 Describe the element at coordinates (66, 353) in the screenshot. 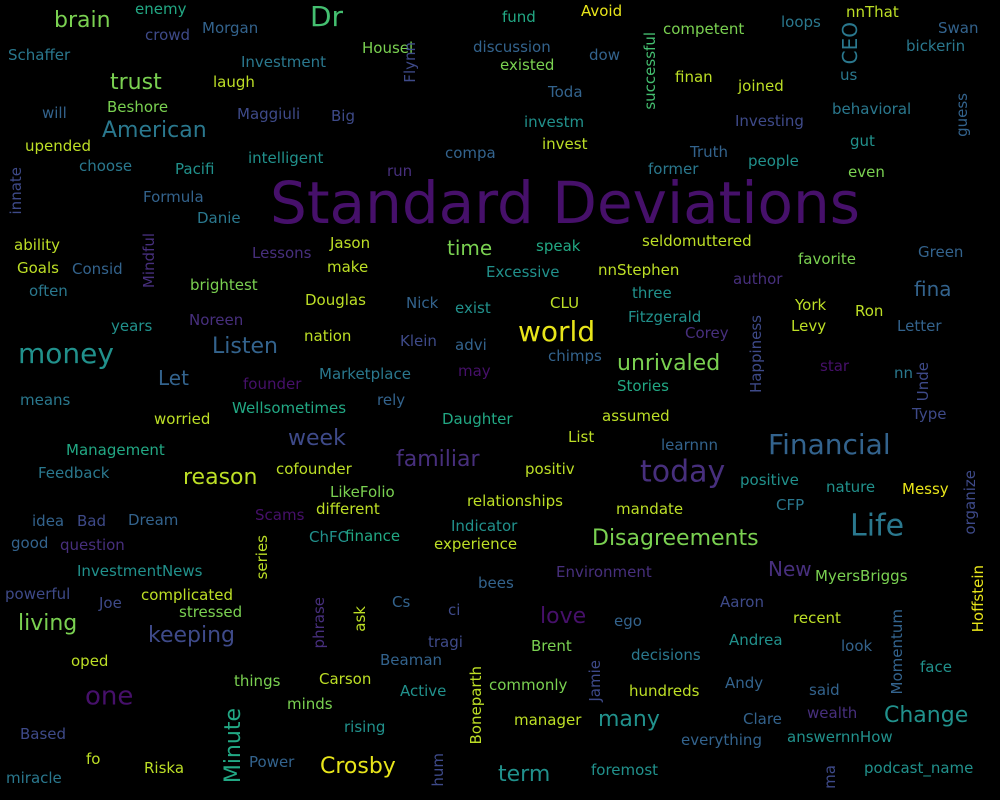

I see `cloud-word: money` at that location.